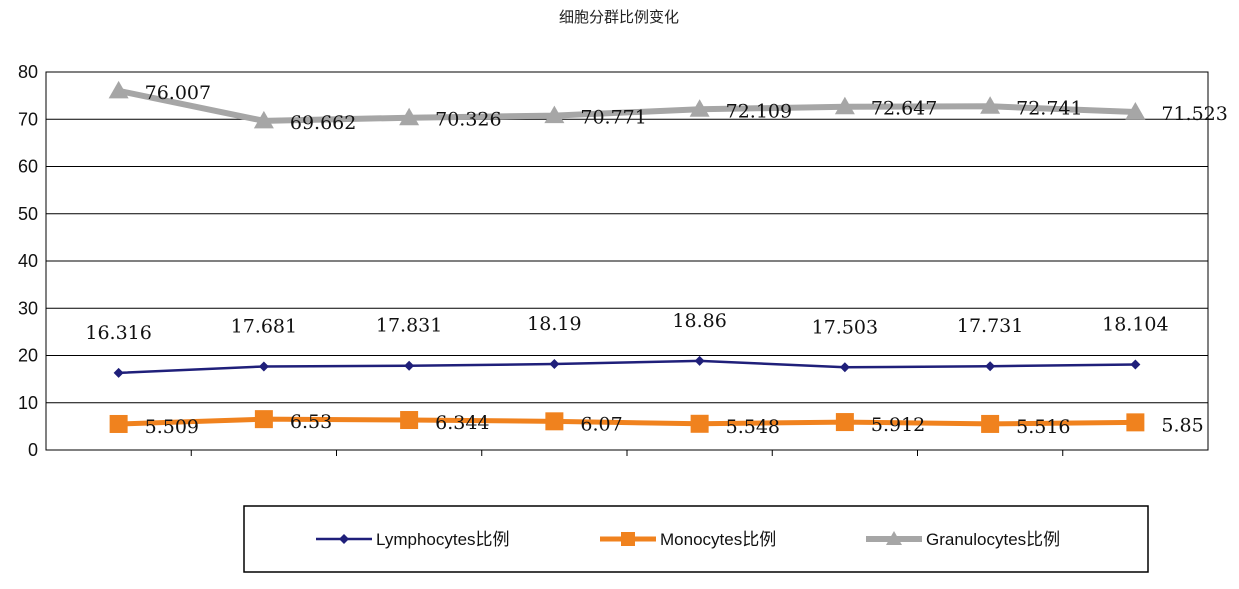  What do you see at coordinates (1135, 324) in the screenshot?
I see `data-label: 18.104` at bounding box center [1135, 324].